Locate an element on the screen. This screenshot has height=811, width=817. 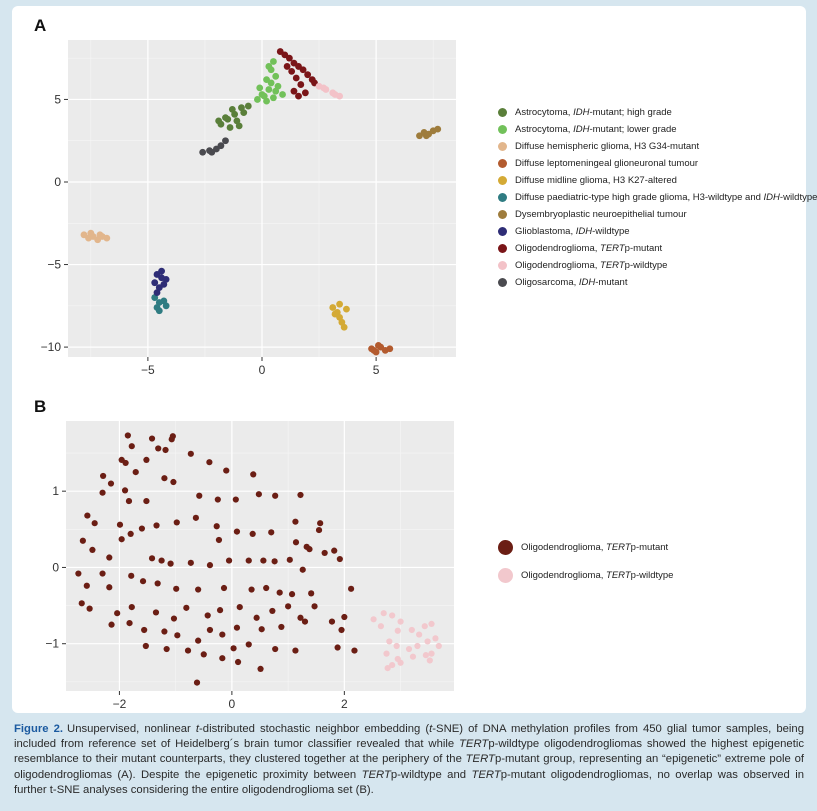
y-tick-label: 0 is located at coordinates (55, 567).